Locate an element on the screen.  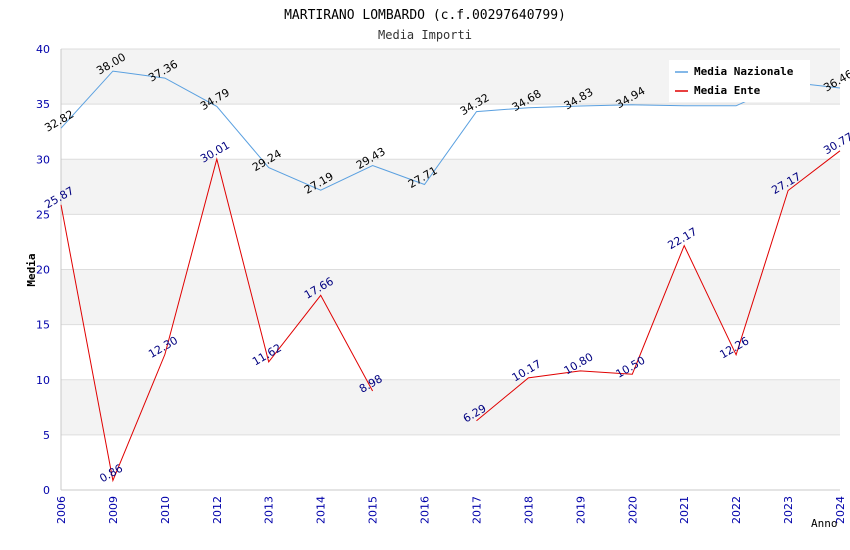
y-tick-label: 20 is located at coordinates (43, 270).